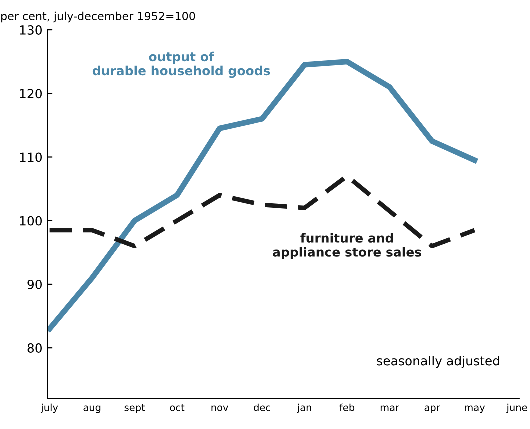 This screenshot has height=429, width=530. I want to click on x-tick-label: aug, so click(92, 410).